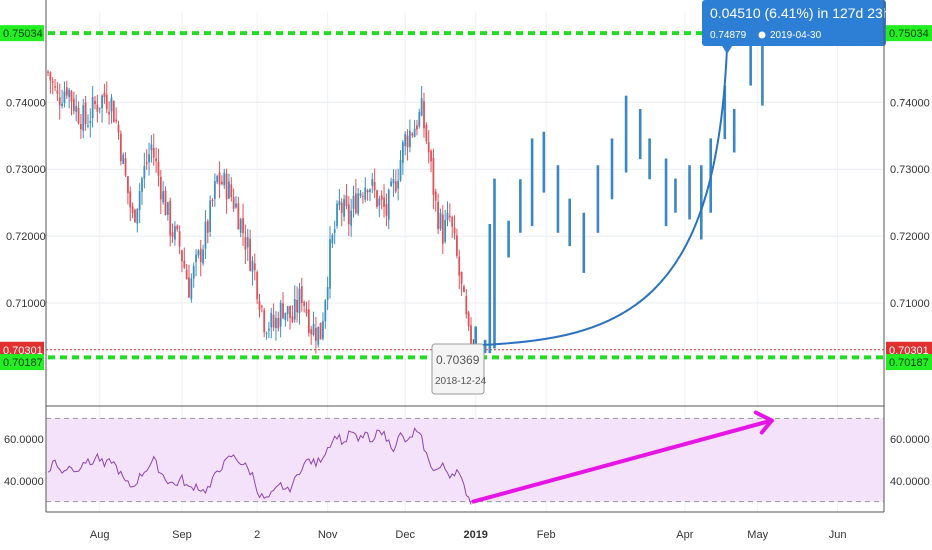  Describe the element at coordinates (24, 440) in the screenshot. I see `rsi-tick-label-left: 60.0000` at that location.